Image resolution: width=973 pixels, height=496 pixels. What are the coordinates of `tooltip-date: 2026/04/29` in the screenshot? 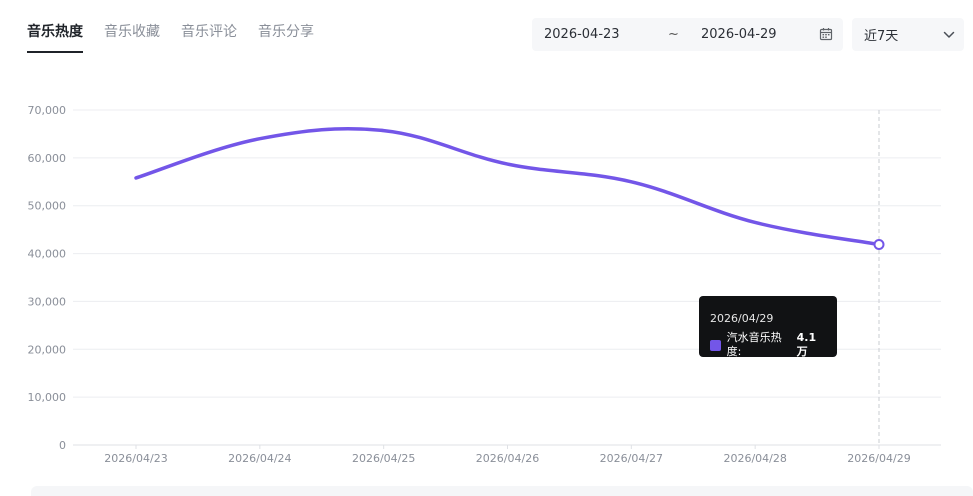 It's located at (742, 318).